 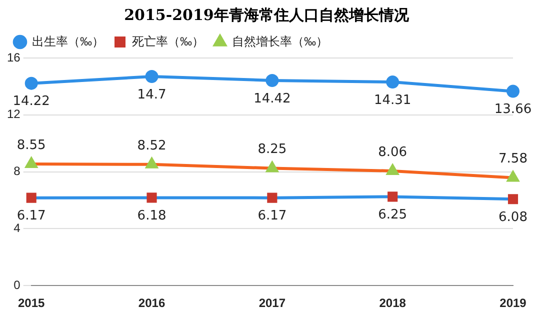 I want to click on legend-label: 自然增长率（‰）, so click(x=280, y=41).